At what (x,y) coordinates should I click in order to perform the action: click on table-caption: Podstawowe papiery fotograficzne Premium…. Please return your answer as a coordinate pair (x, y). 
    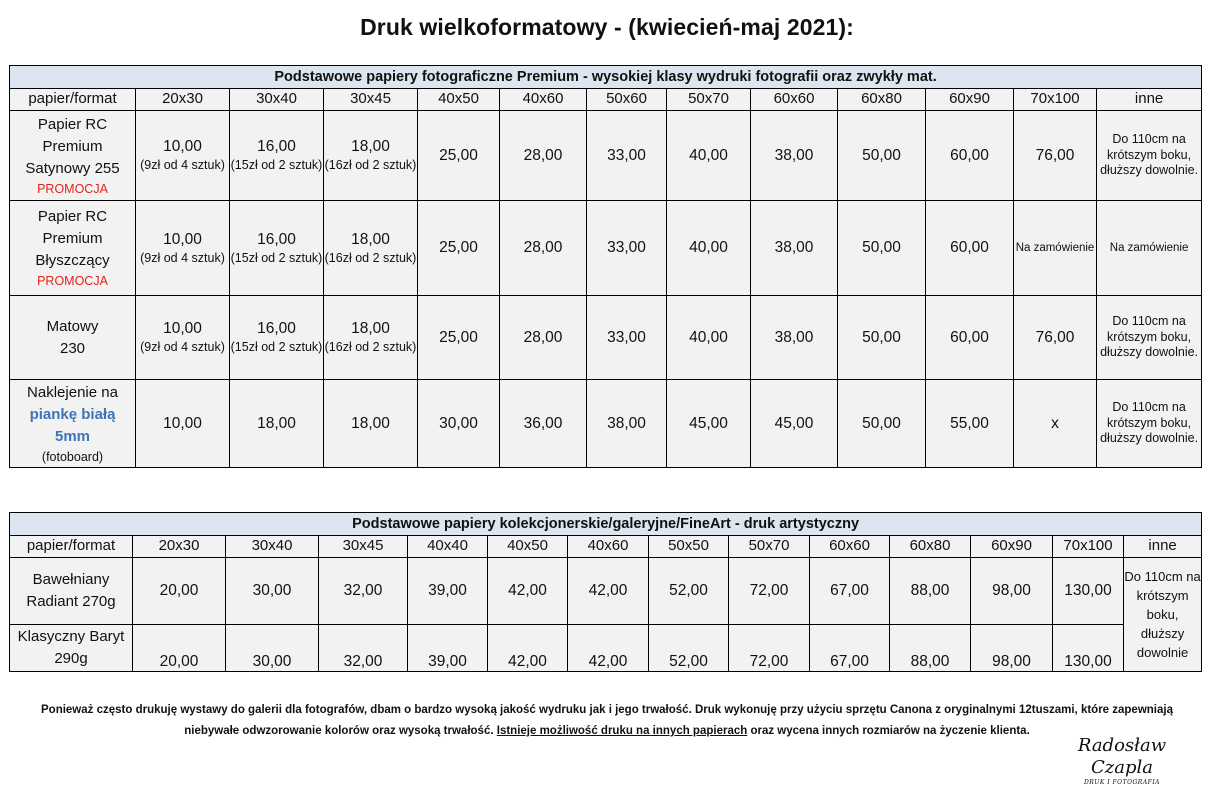
    Looking at the image, I should click on (605, 77).